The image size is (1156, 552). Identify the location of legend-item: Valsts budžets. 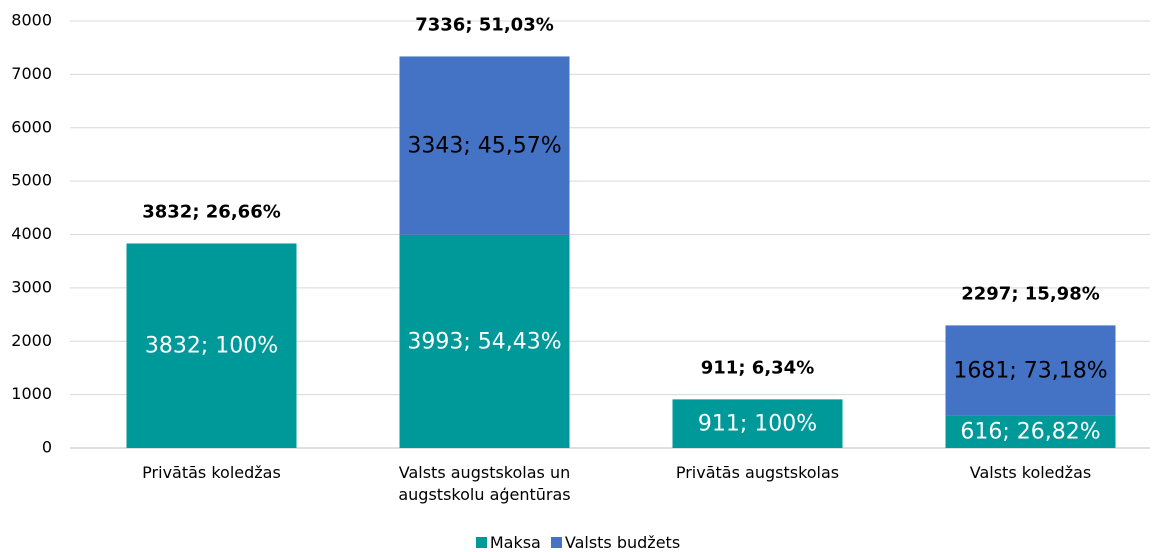
(615, 542).